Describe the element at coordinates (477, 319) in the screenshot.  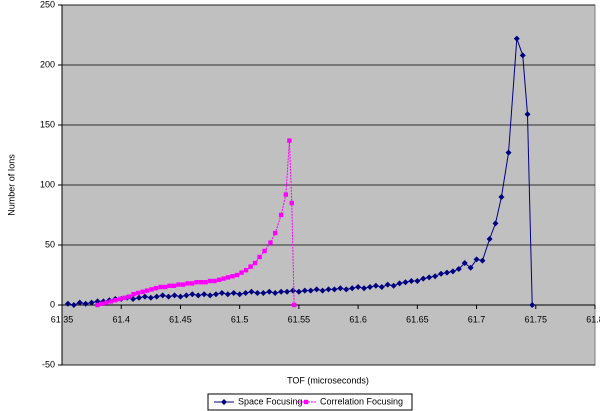
I see `x-tick-label: 61.7` at that location.